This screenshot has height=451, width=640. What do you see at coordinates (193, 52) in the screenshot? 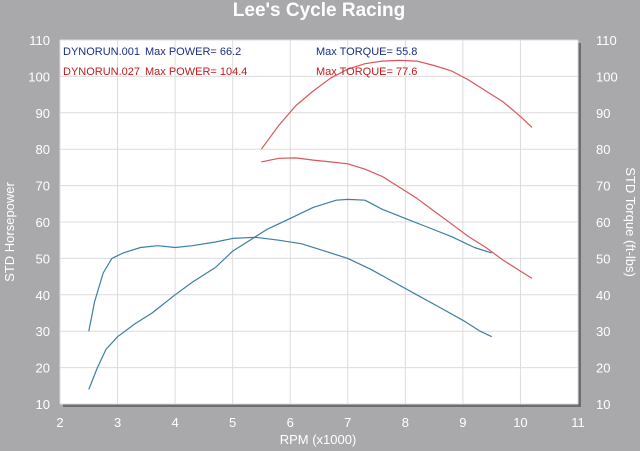
I see `legend-power-1: Max POWER= 66.2` at bounding box center [193, 52].